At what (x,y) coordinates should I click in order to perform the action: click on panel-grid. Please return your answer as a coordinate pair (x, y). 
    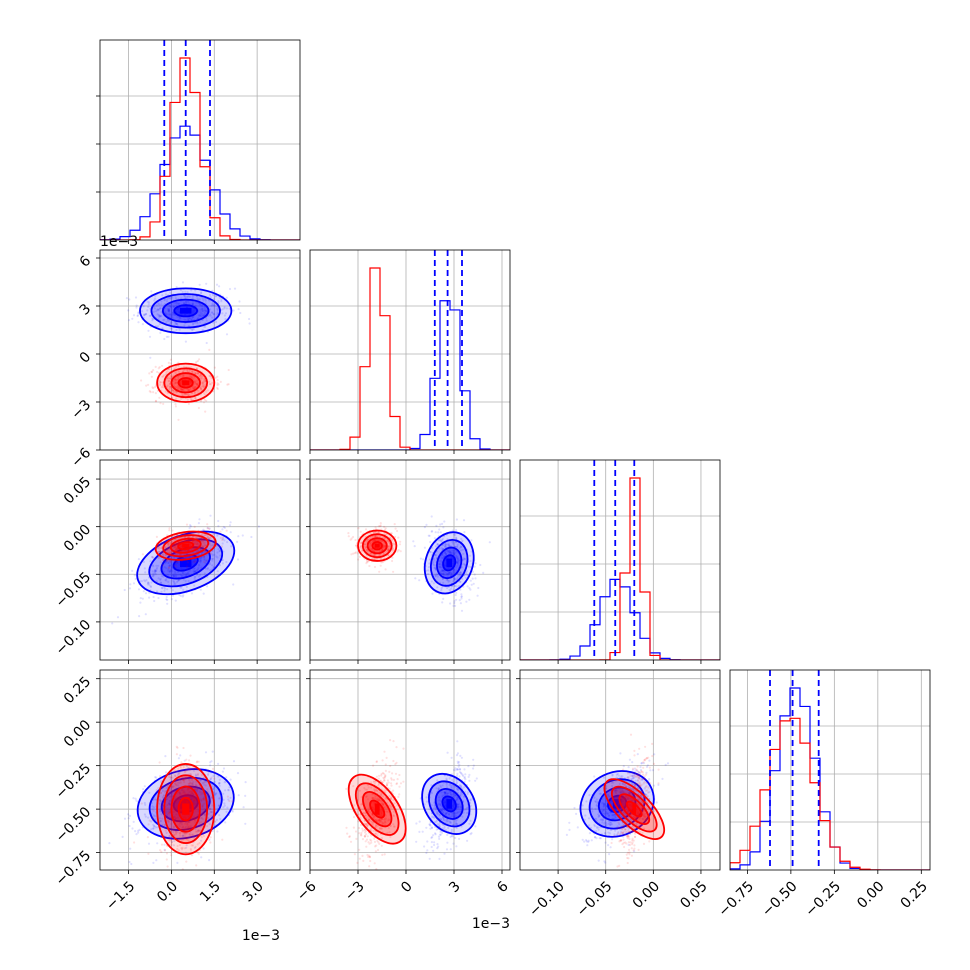
    Looking at the image, I should click on (410, 770).